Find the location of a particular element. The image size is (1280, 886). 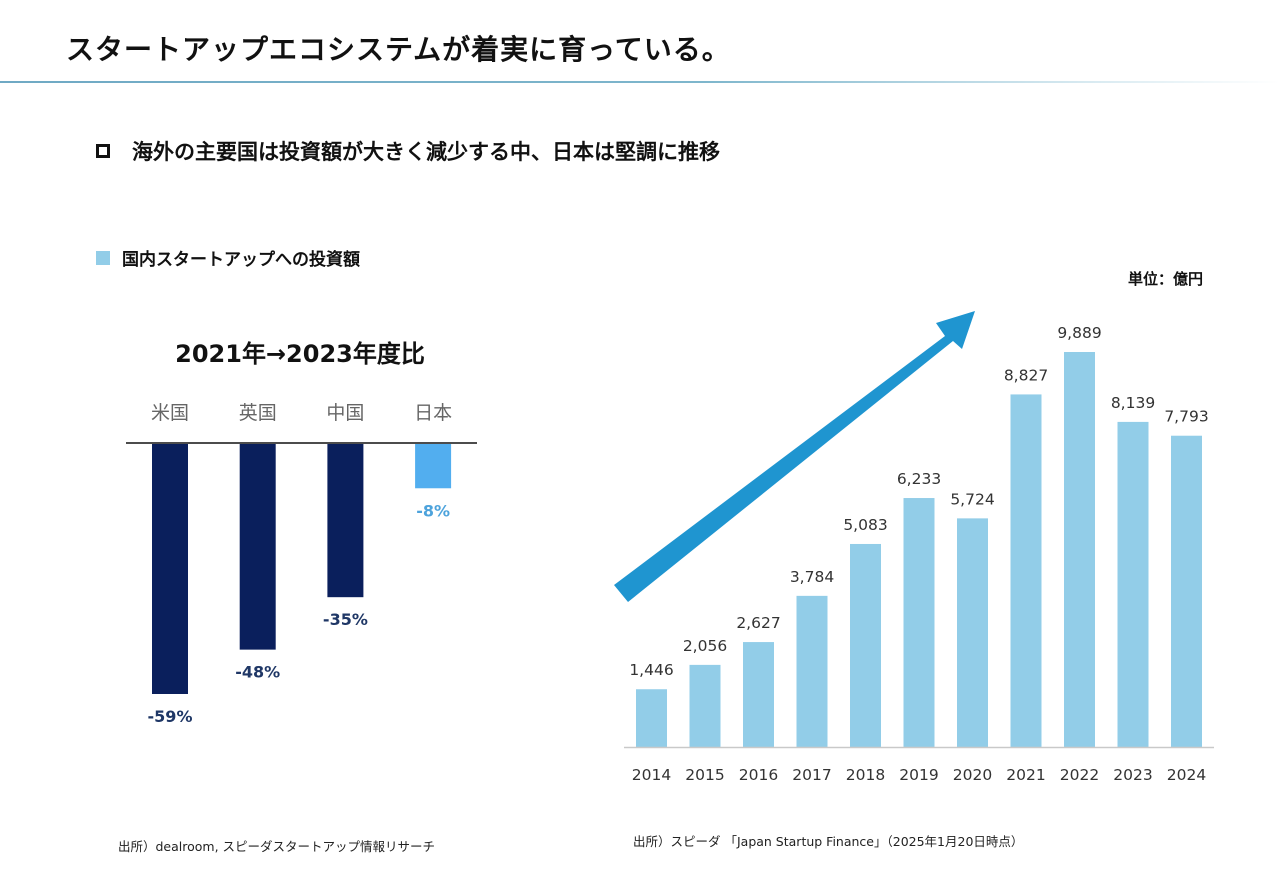

category-label: 日本 is located at coordinates (433, 413).